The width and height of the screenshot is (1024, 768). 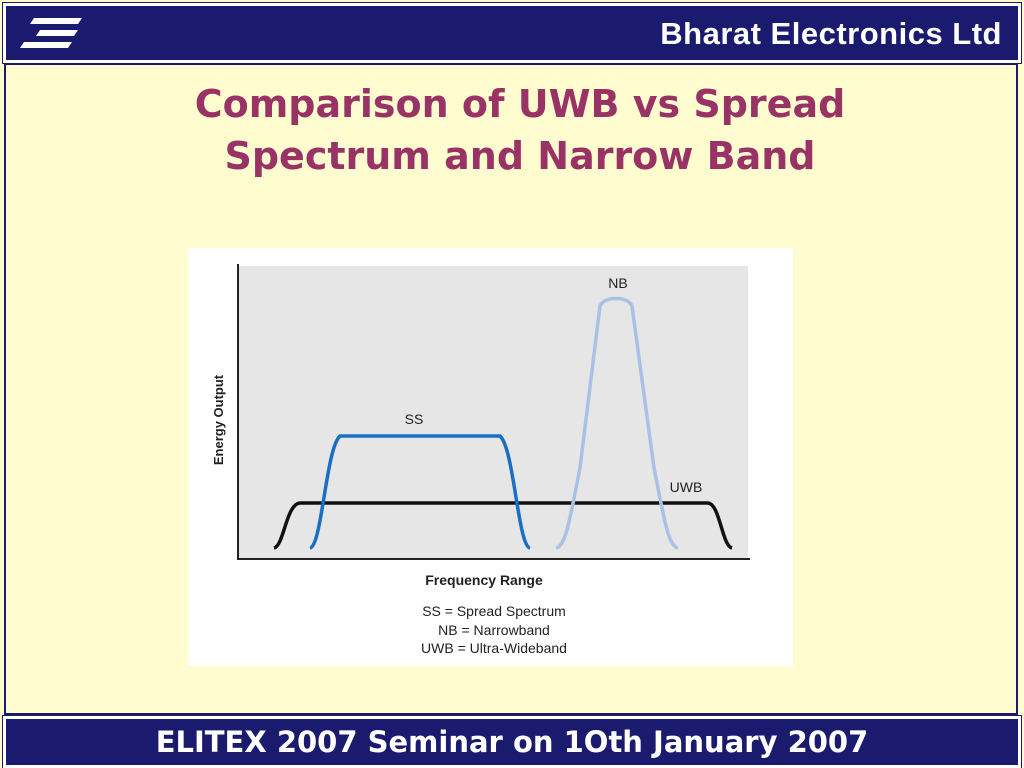 I want to click on ss-curve, so click(x=420, y=492).